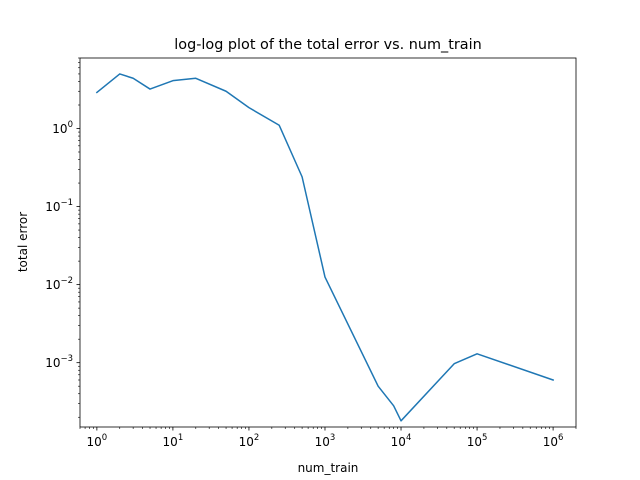  What do you see at coordinates (23, 242) in the screenshot?
I see `y-axis-label: total error` at bounding box center [23, 242].